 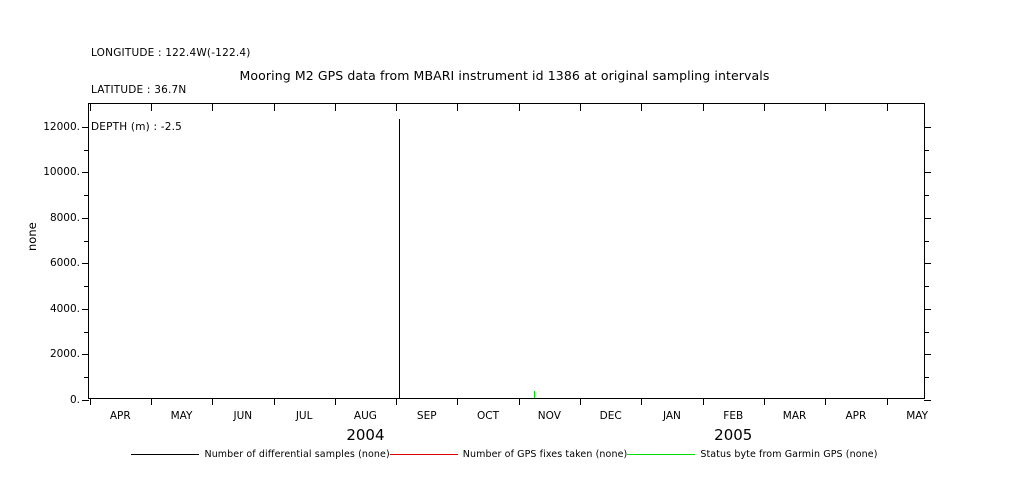 I want to click on x-tick-label: FEB, so click(x=733, y=416).